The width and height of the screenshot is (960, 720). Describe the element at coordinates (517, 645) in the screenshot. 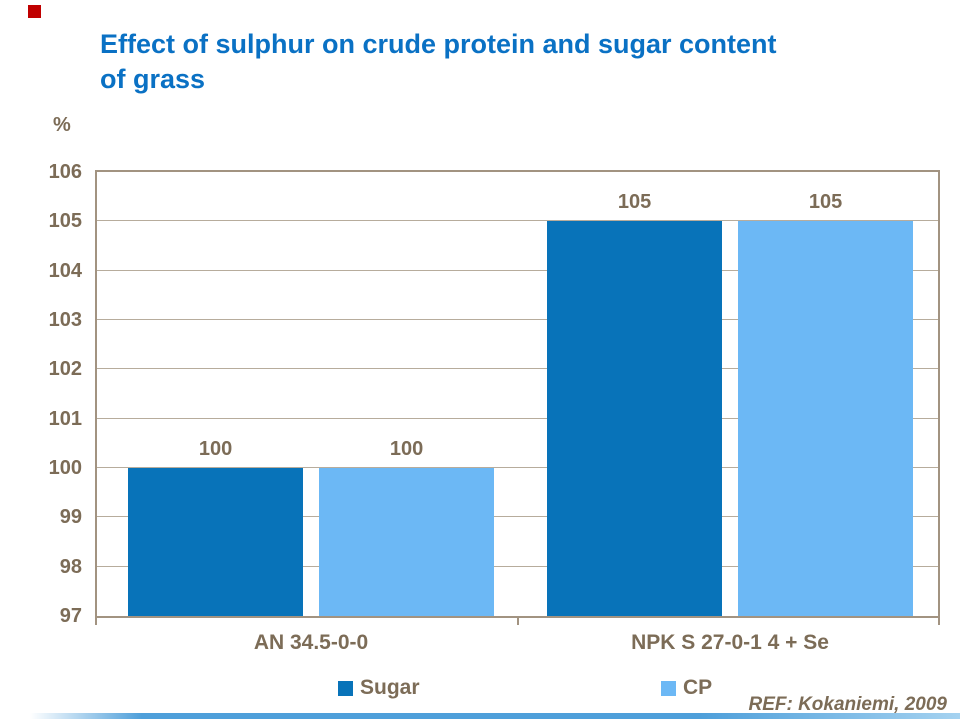

I see `x-axis-category-labels: AN 34.5-0-0 NPK S 27-0-1 4 + Se` at that location.